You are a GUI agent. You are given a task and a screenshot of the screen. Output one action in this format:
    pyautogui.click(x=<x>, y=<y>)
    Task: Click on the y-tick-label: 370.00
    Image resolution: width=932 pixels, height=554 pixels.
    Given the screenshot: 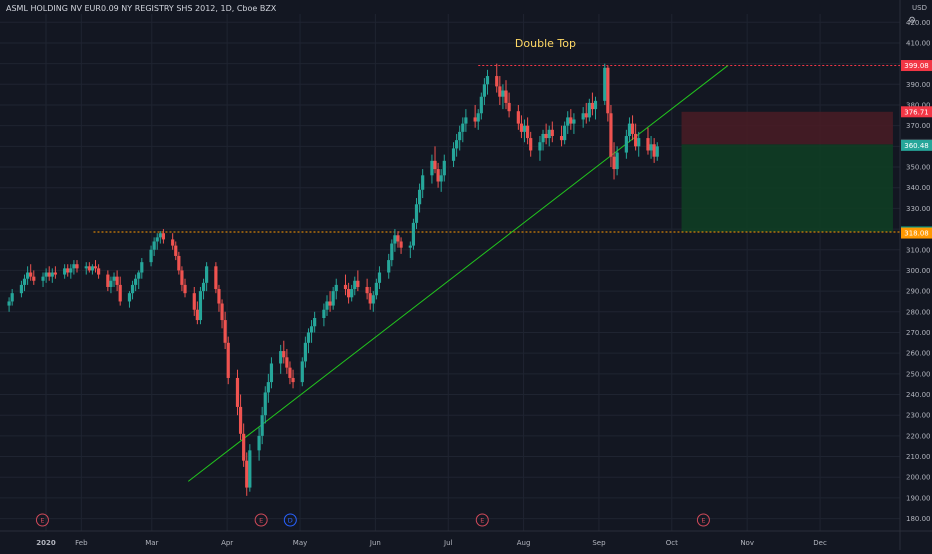 What is the action you would take?
    pyautogui.click(x=918, y=126)
    